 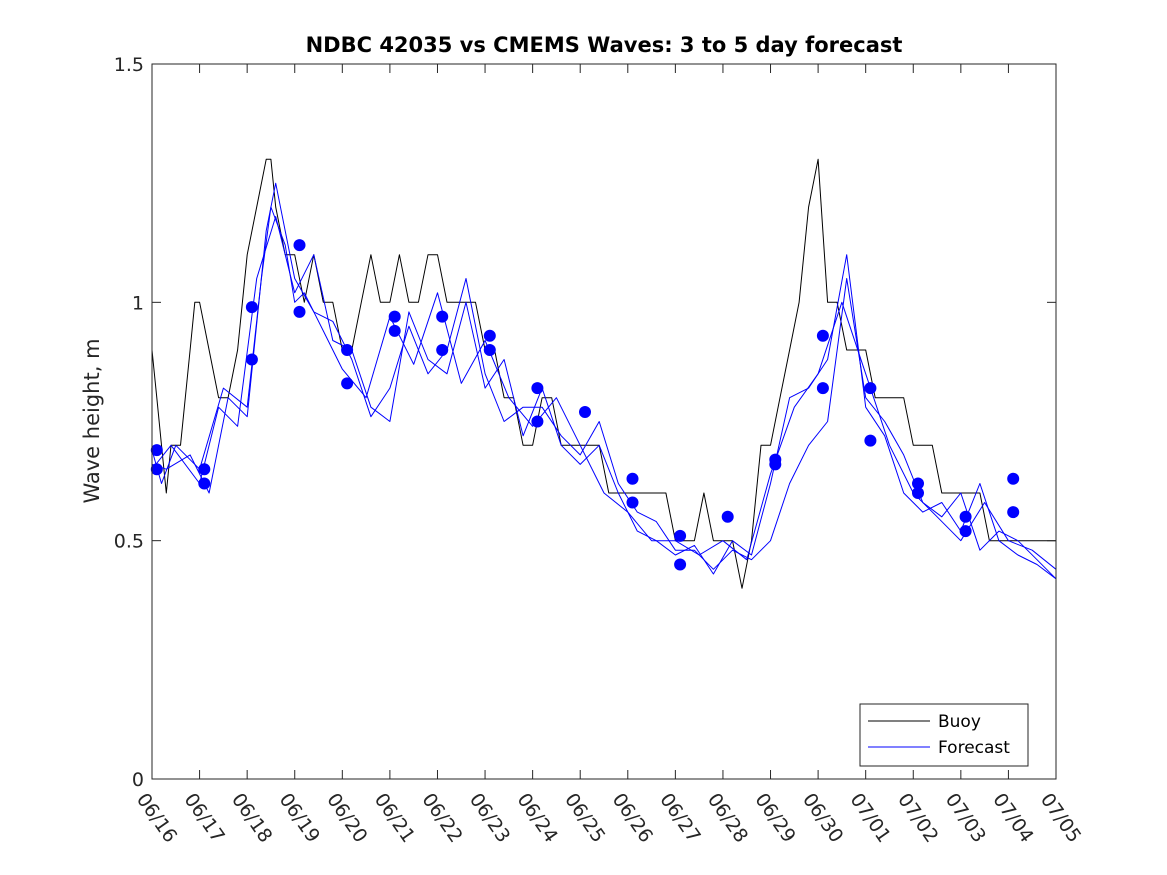 I want to click on y-tick-label: 0.5, so click(x=129, y=542).